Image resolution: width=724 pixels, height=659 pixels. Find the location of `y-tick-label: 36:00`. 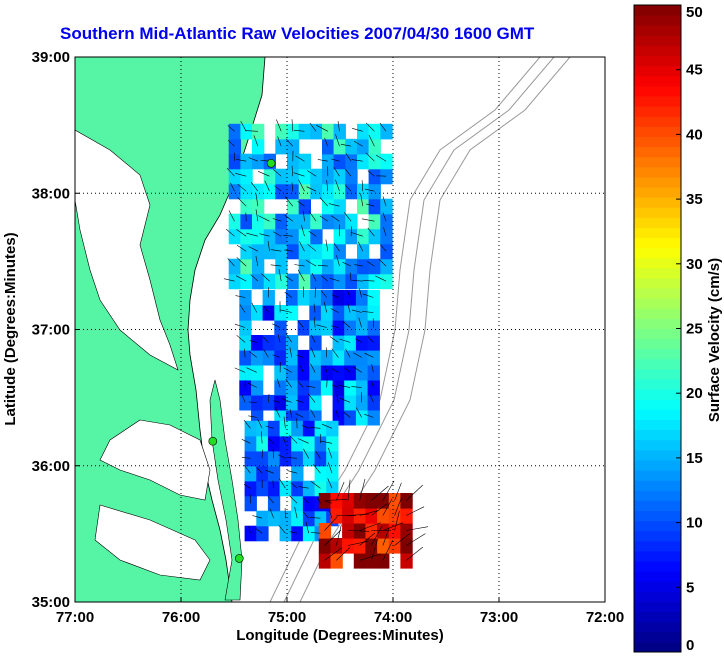

y-tick-label: 36:00 is located at coordinates (51, 466).